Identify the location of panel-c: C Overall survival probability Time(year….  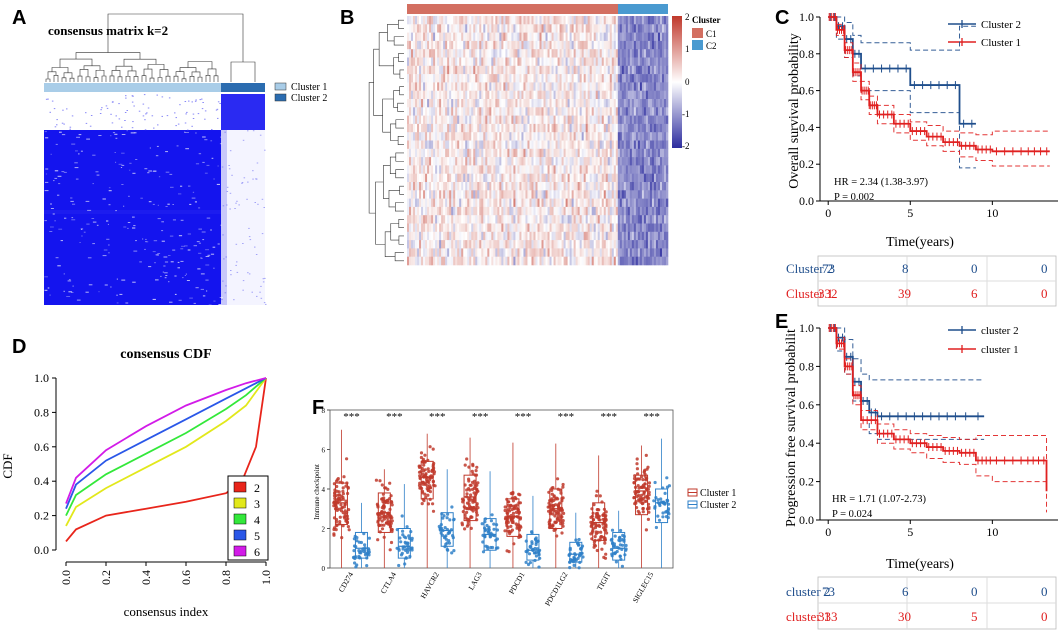
(916, 157).